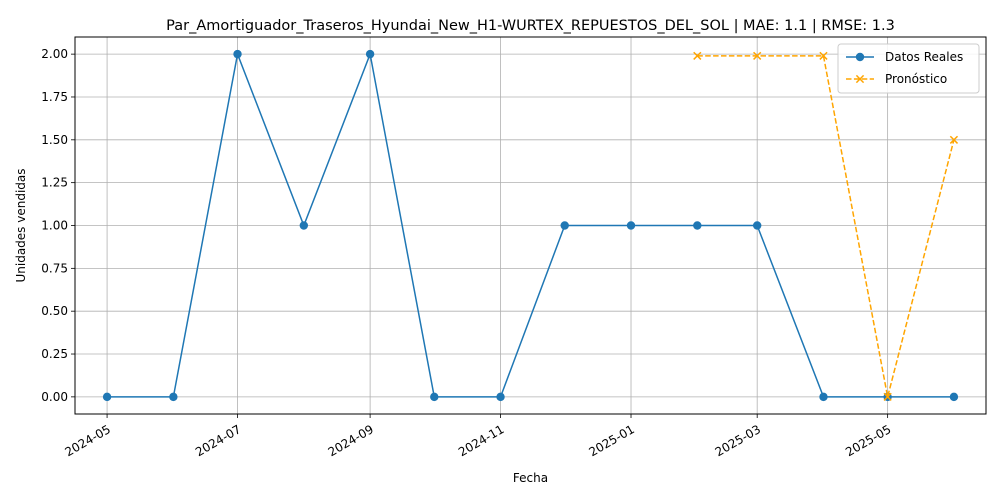 The width and height of the screenshot is (1000, 500). Describe the element at coordinates (924, 57) in the screenshot. I see `legend-label-0: Datos Reales` at that location.